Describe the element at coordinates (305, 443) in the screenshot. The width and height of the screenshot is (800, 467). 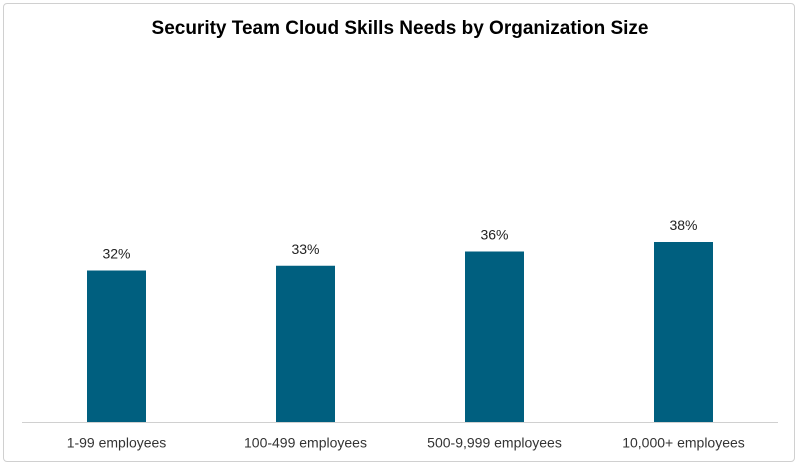
I see `x-tick-label: 100-499 employees` at that location.